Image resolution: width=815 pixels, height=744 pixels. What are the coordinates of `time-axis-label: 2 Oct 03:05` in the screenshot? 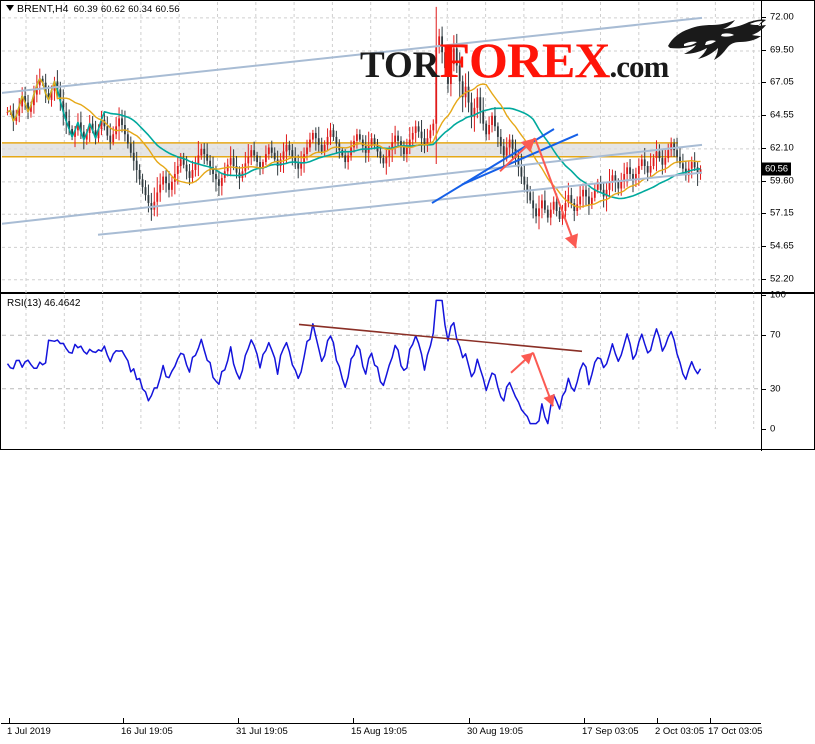 It's located at (680, 731).